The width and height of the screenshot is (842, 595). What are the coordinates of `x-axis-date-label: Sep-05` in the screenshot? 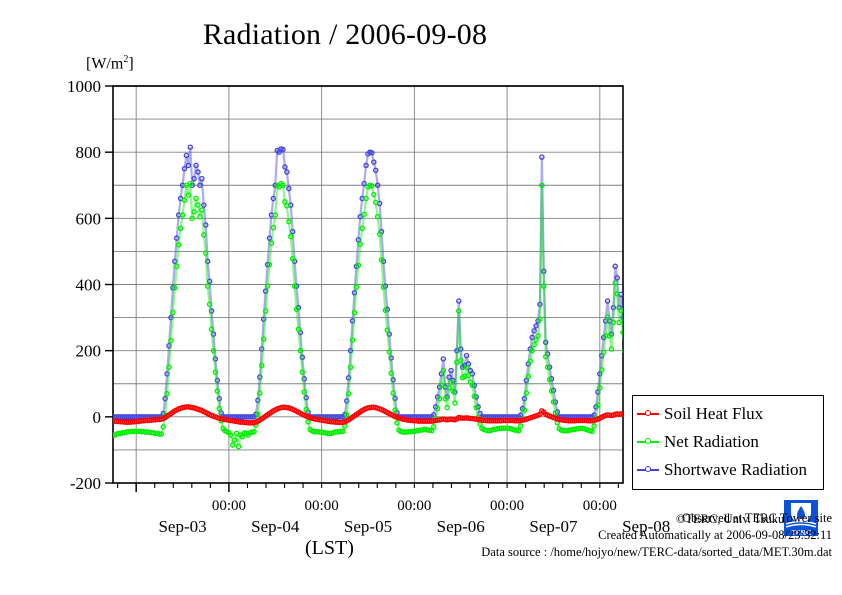 It's located at (368, 526).